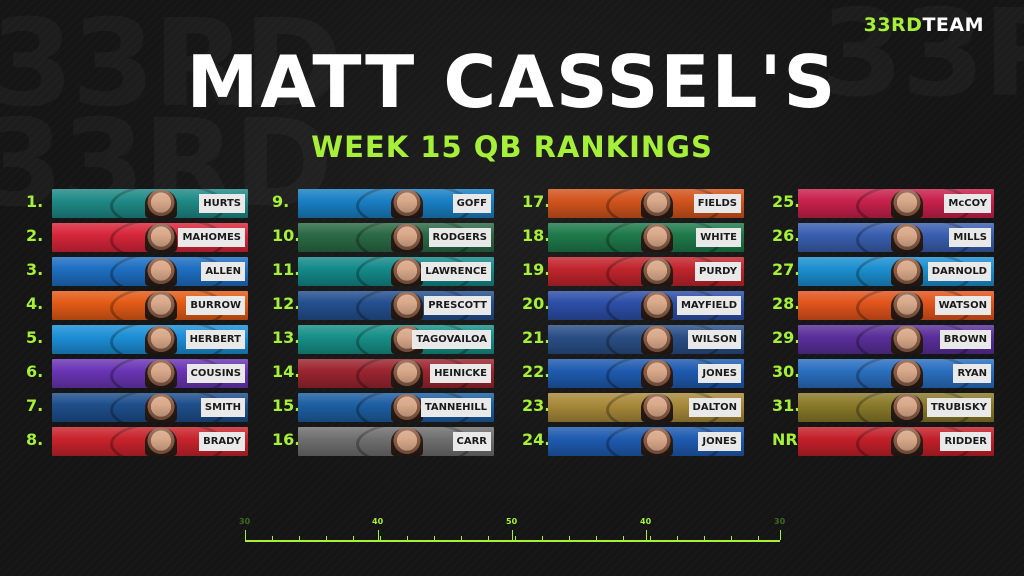 The width and height of the screenshot is (1024, 576). Describe the element at coordinates (392, 203) in the screenshot. I see `ranking-row: 9. GOFF` at that location.